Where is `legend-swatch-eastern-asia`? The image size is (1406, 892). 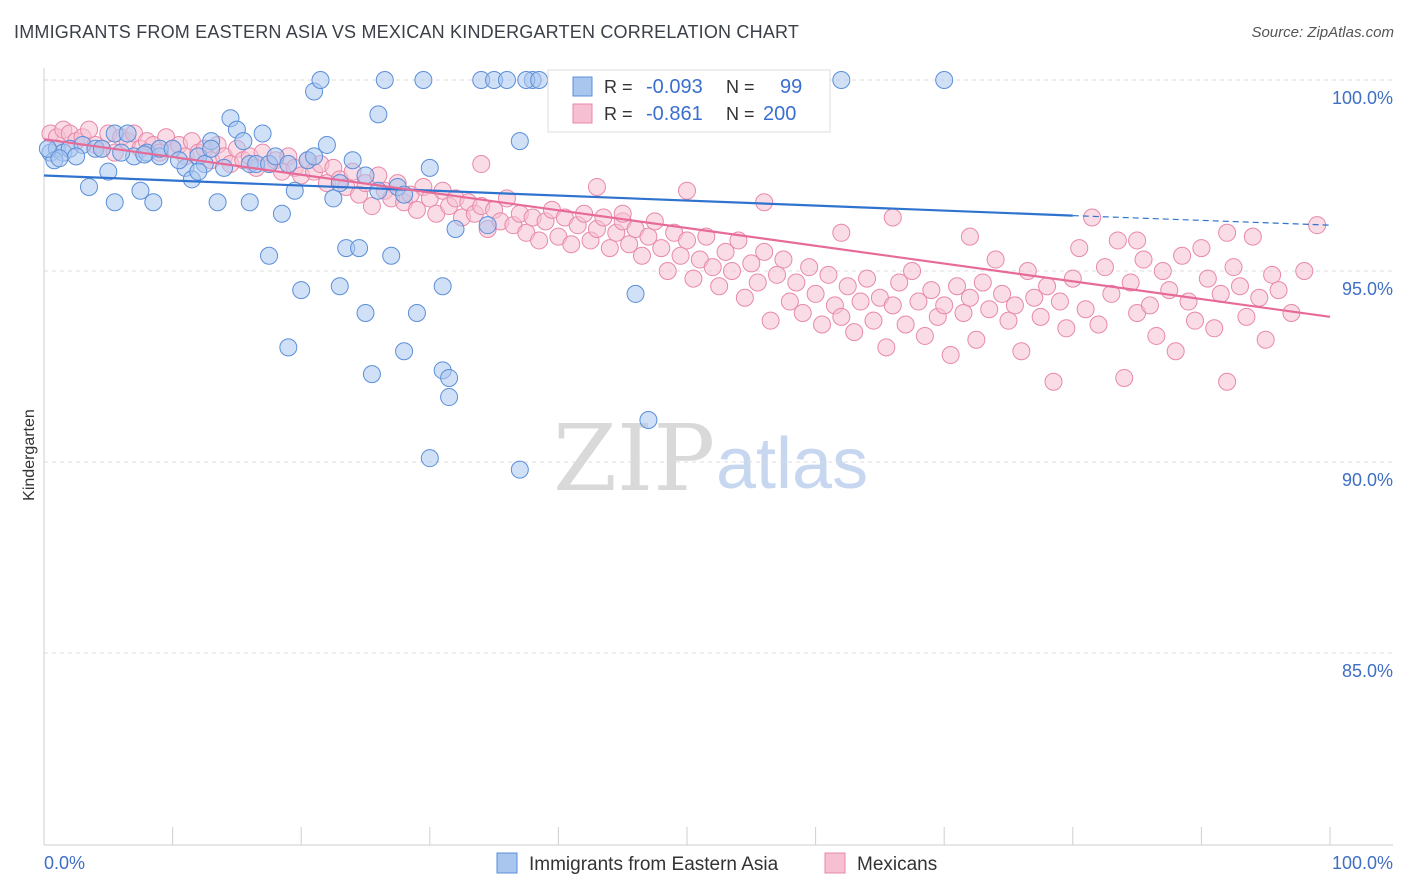
legend-swatch-eastern-asia is located at coordinates (507, 863).